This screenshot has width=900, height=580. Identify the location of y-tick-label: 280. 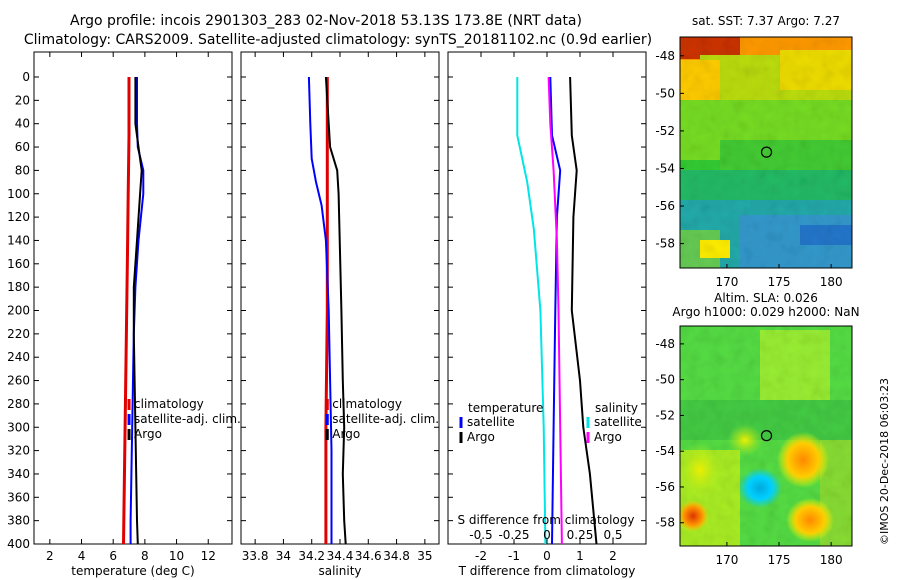
(18, 404).